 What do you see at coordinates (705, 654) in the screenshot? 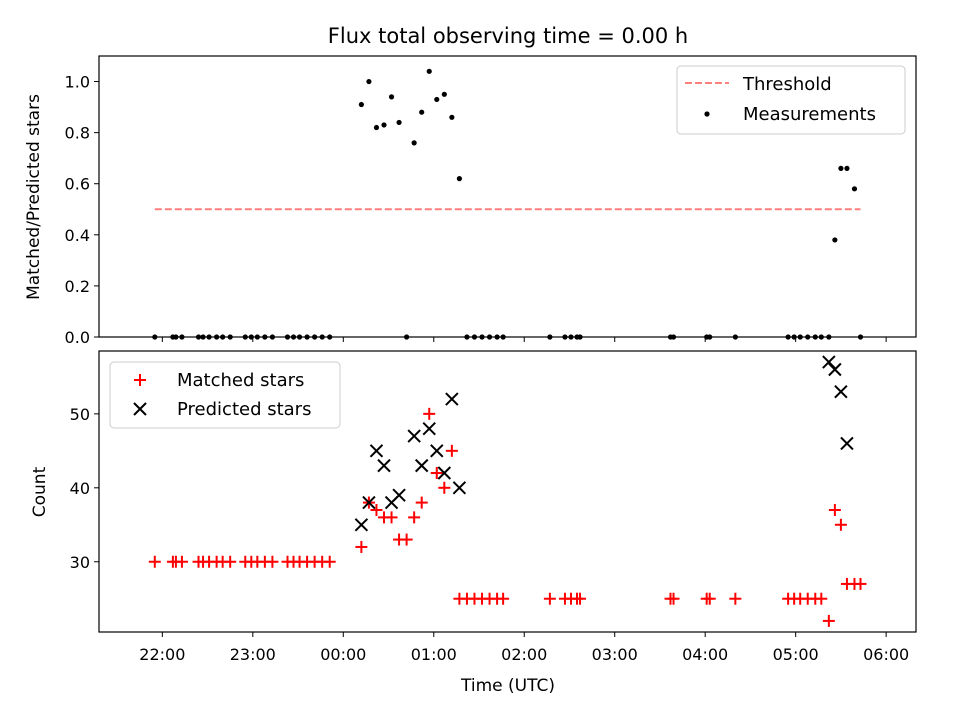
I see `x-tick-label: 04:00` at bounding box center [705, 654].